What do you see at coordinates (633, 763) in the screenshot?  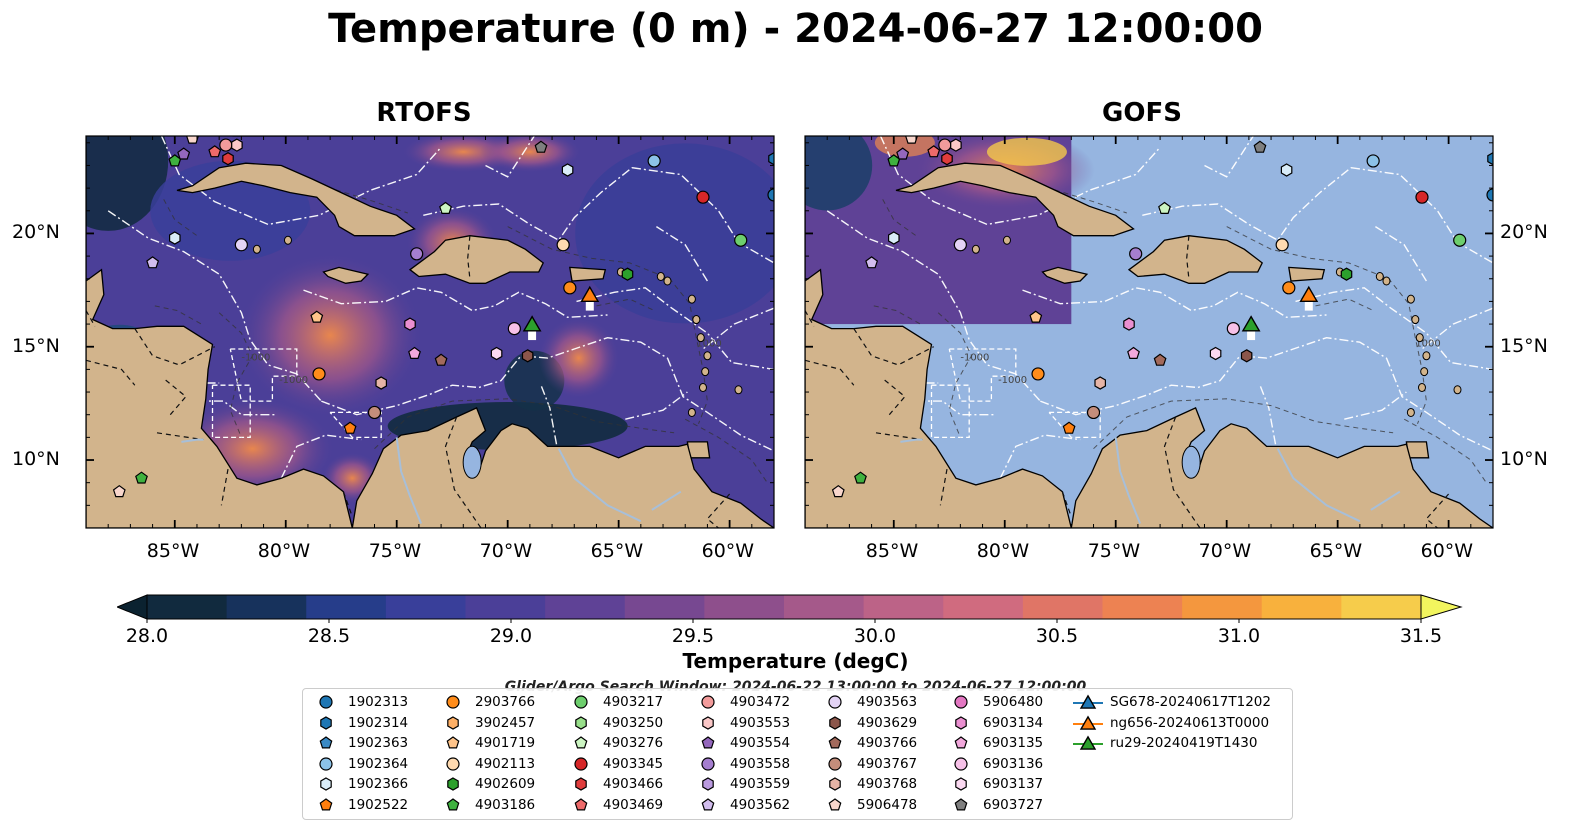 I see `legend-item-label: 4903345` at bounding box center [633, 763].